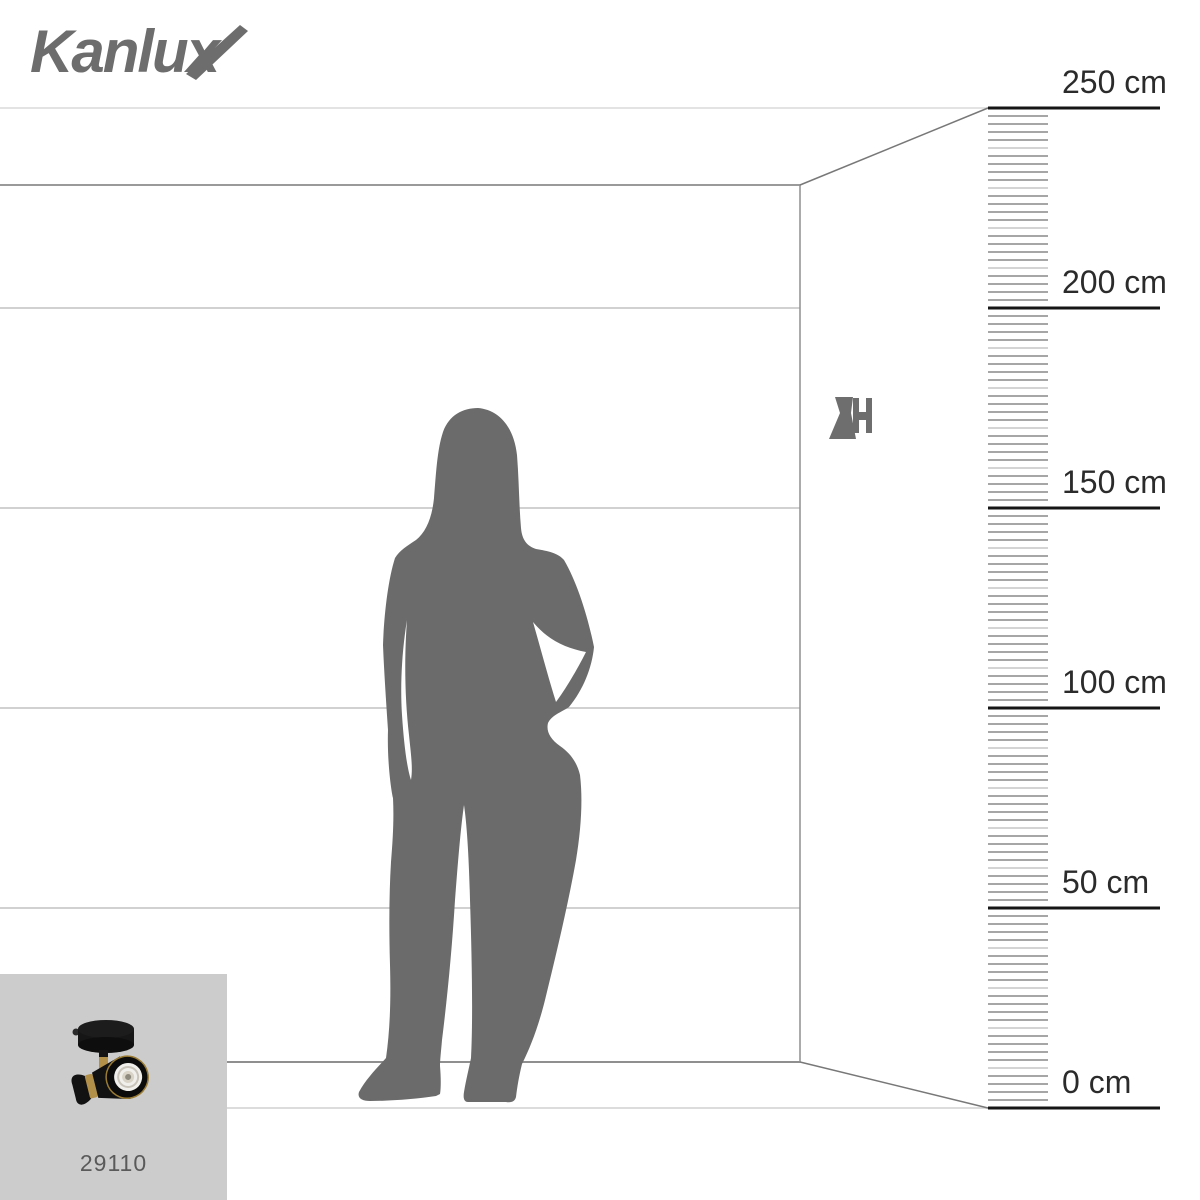 This screenshot has height=1200, width=1200. What do you see at coordinates (217, 52) in the screenshot?
I see `logo-swoosh-icon` at bounding box center [217, 52].